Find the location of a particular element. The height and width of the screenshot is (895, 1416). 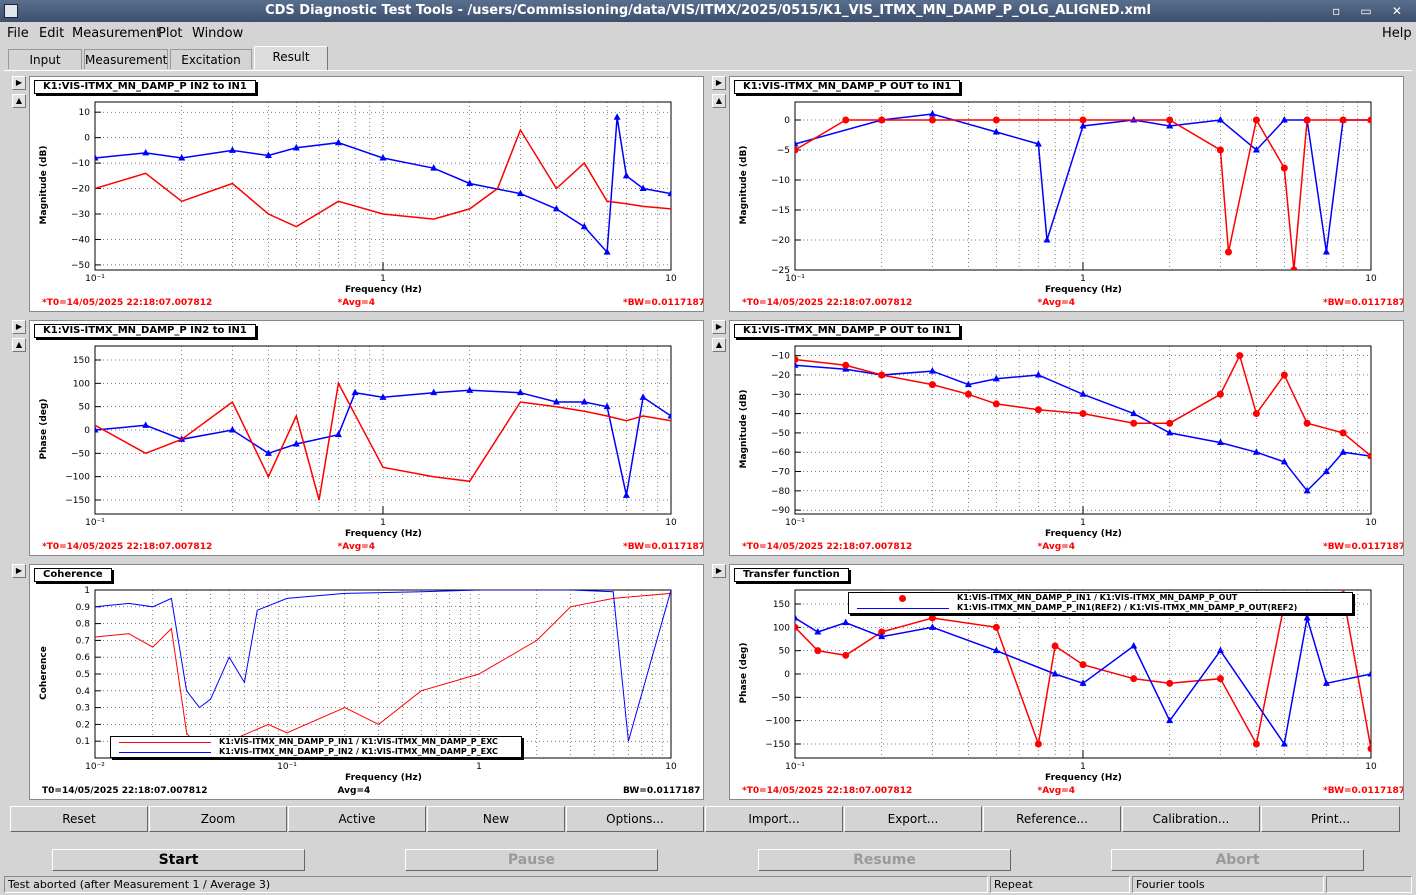

footer-bw: *BW=0.0117187 is located at coordinates (663, 303).